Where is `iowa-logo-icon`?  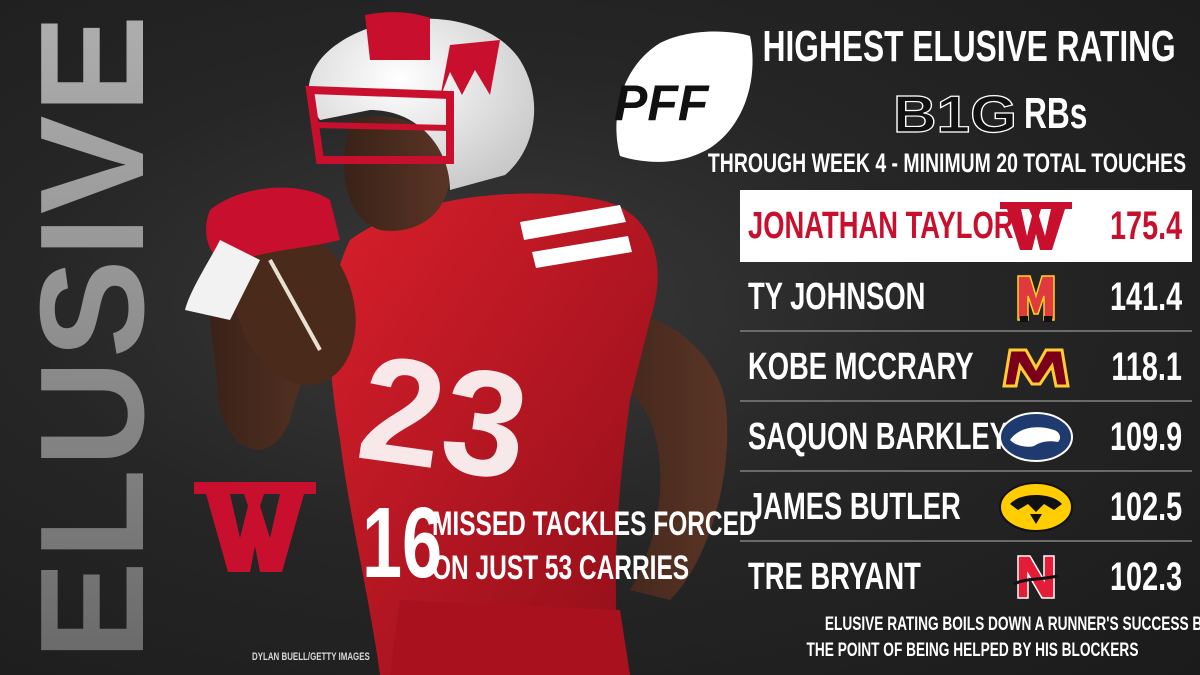 iowa-logo-icon is located at coordinates (1036, 507).